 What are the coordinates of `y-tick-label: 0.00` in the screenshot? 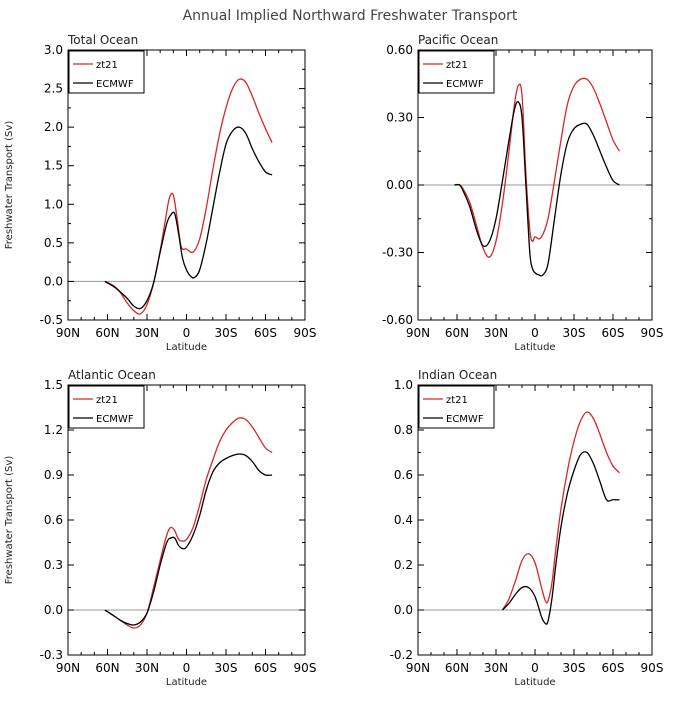 It's located at (399, 185).